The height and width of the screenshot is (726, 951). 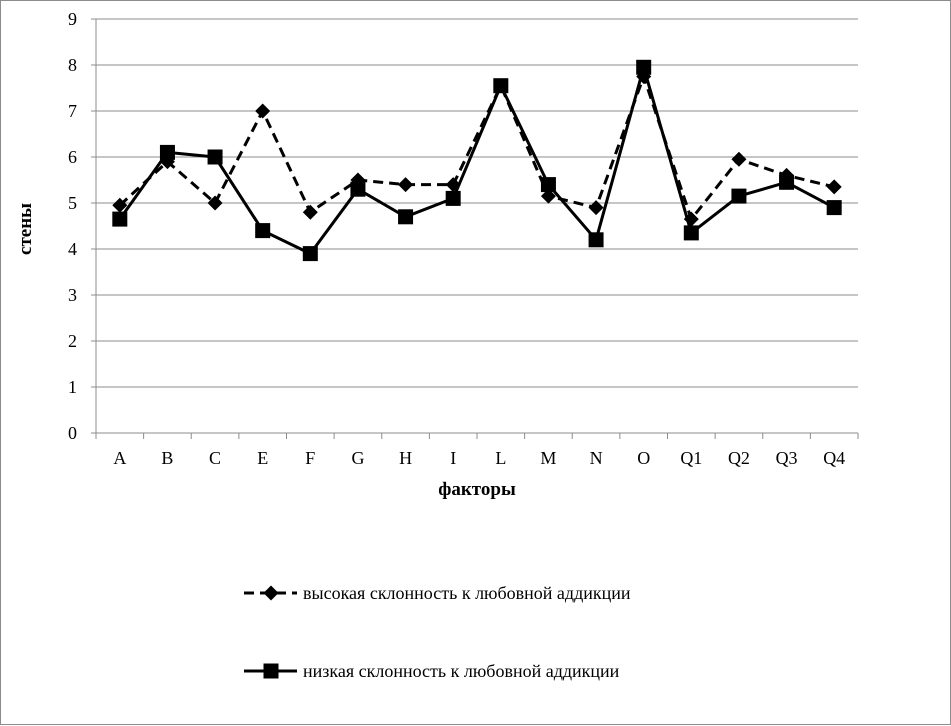 What do you see at coordinates (167, 458) in the screenshot?
I see `x-tick-label: B` at bounding box center [167, 458].